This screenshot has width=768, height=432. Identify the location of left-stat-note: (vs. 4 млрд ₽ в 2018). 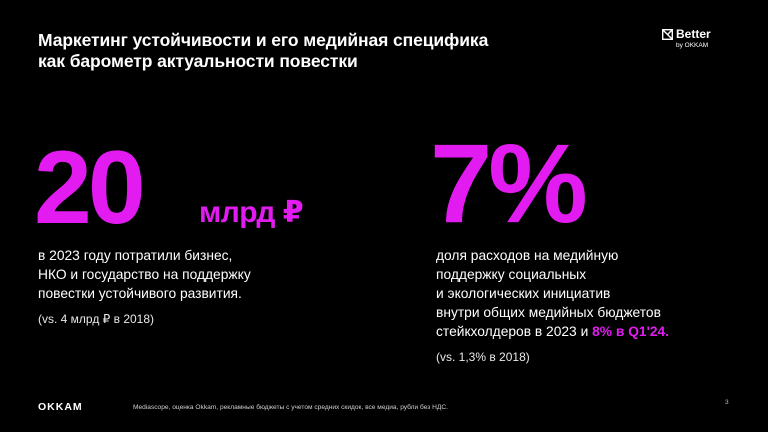
(96, 319).